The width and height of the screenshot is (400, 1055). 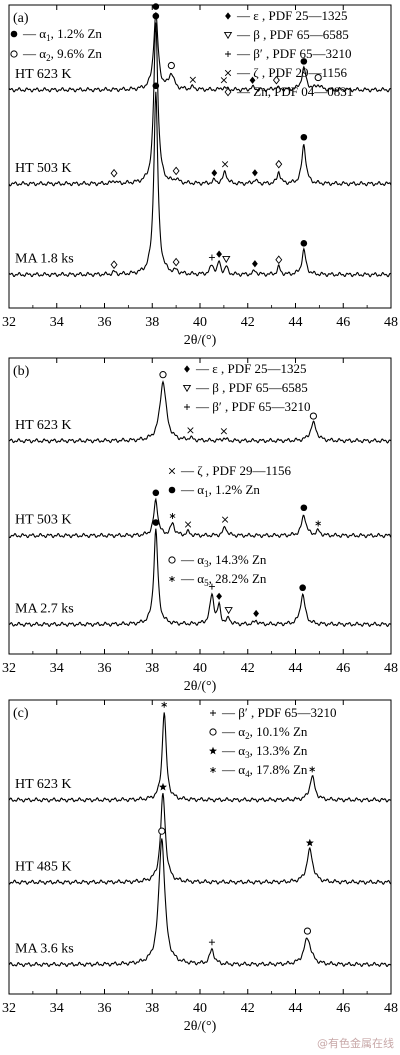 What do you see at coordinates (294, 91) in the screenshot?
I see `legend-label: — Zn, PDF 04—0831` at bounding box center [294, 91].